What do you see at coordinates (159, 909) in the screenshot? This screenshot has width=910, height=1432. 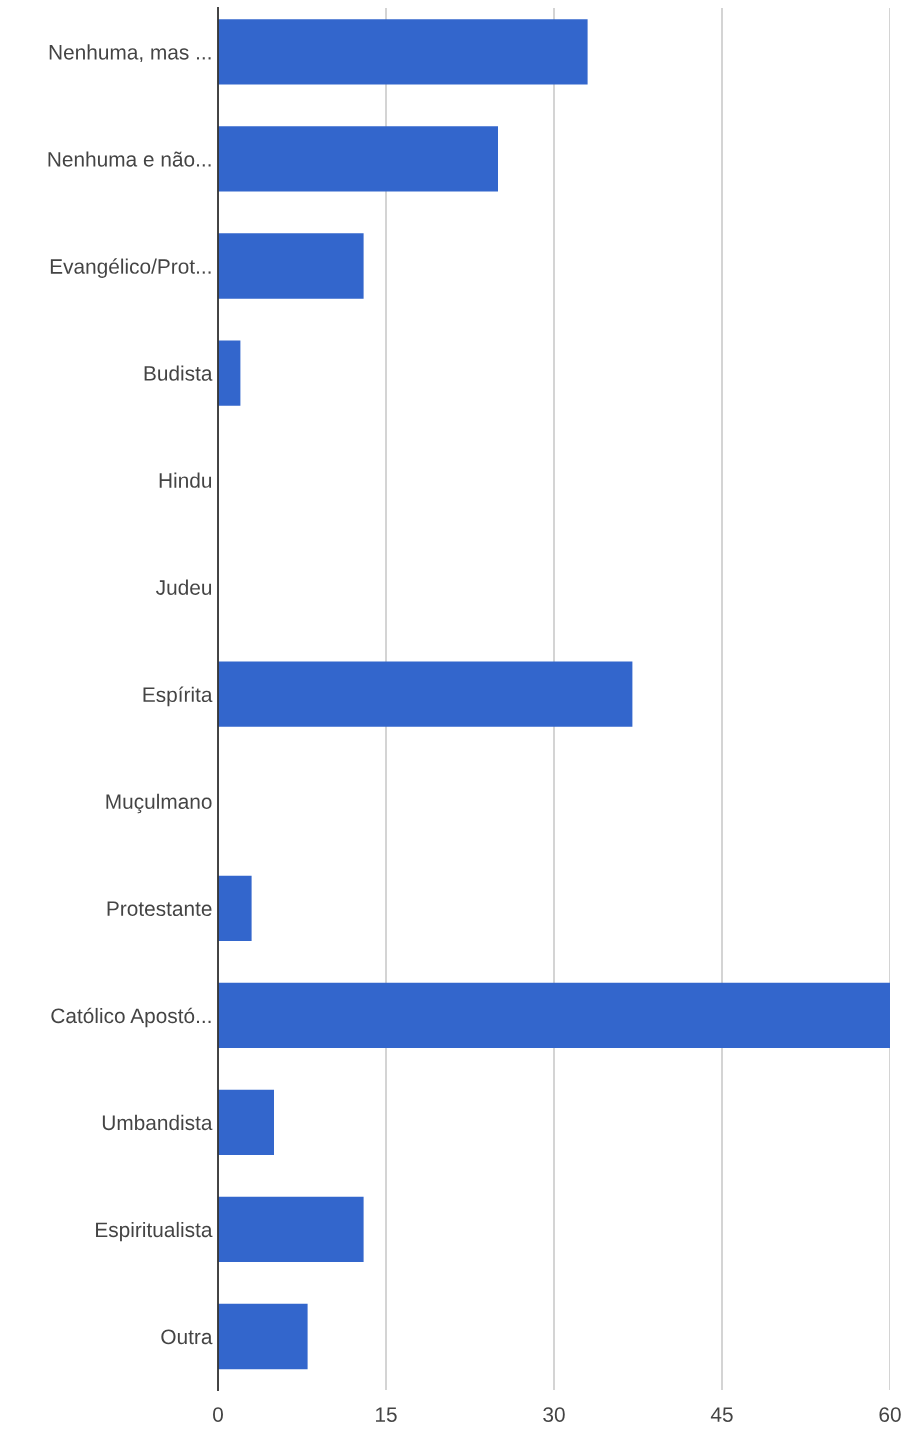 I see `y-tick-label: Protestante` at bounding box center [159, 909].